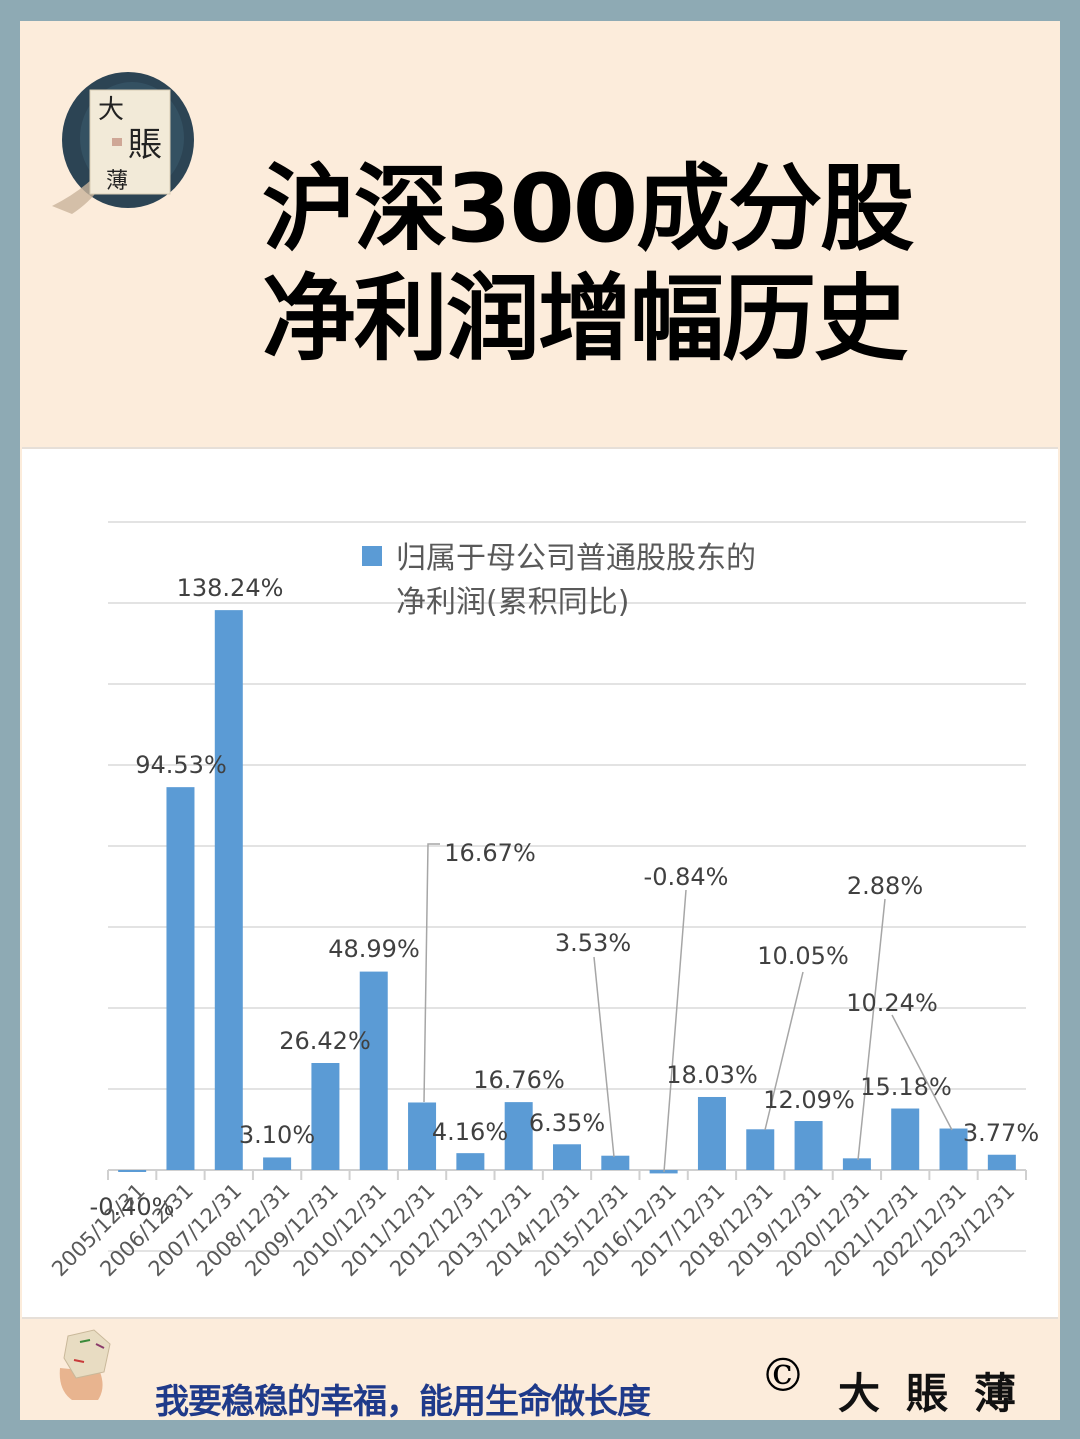  I want to click on title-line-2: 净利润增幅历史, so click(585, 319).